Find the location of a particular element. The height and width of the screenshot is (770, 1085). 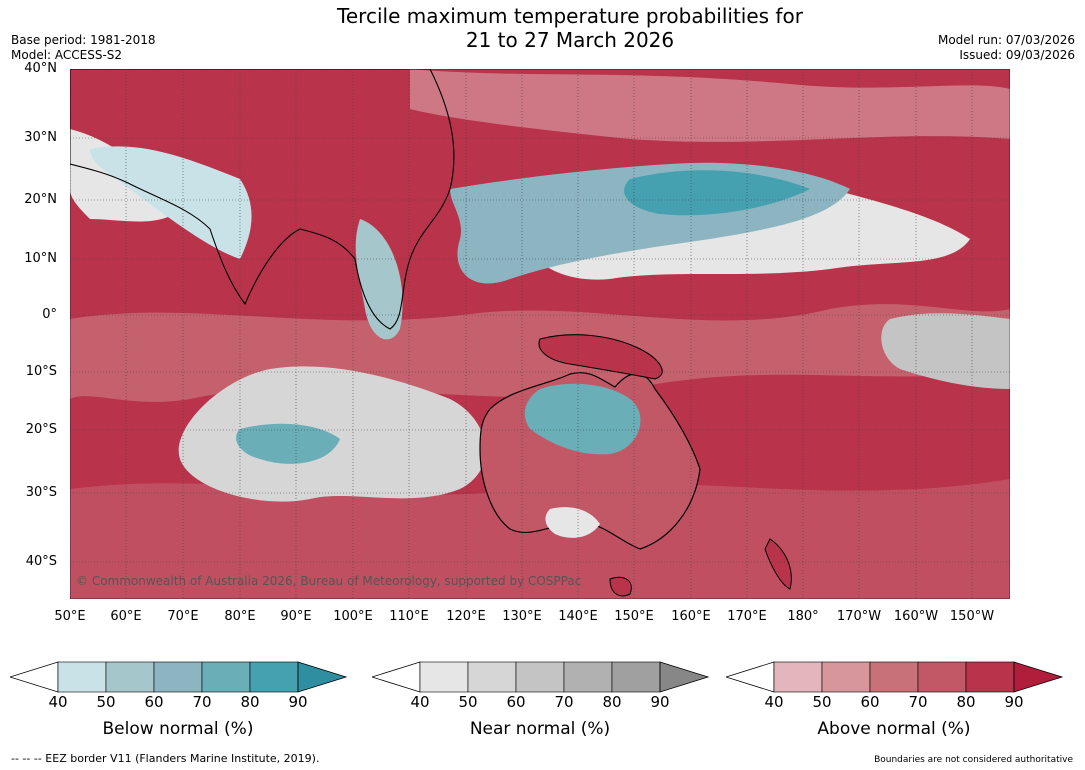

latitude-label: 20°S is located at coordinates (41, 429).